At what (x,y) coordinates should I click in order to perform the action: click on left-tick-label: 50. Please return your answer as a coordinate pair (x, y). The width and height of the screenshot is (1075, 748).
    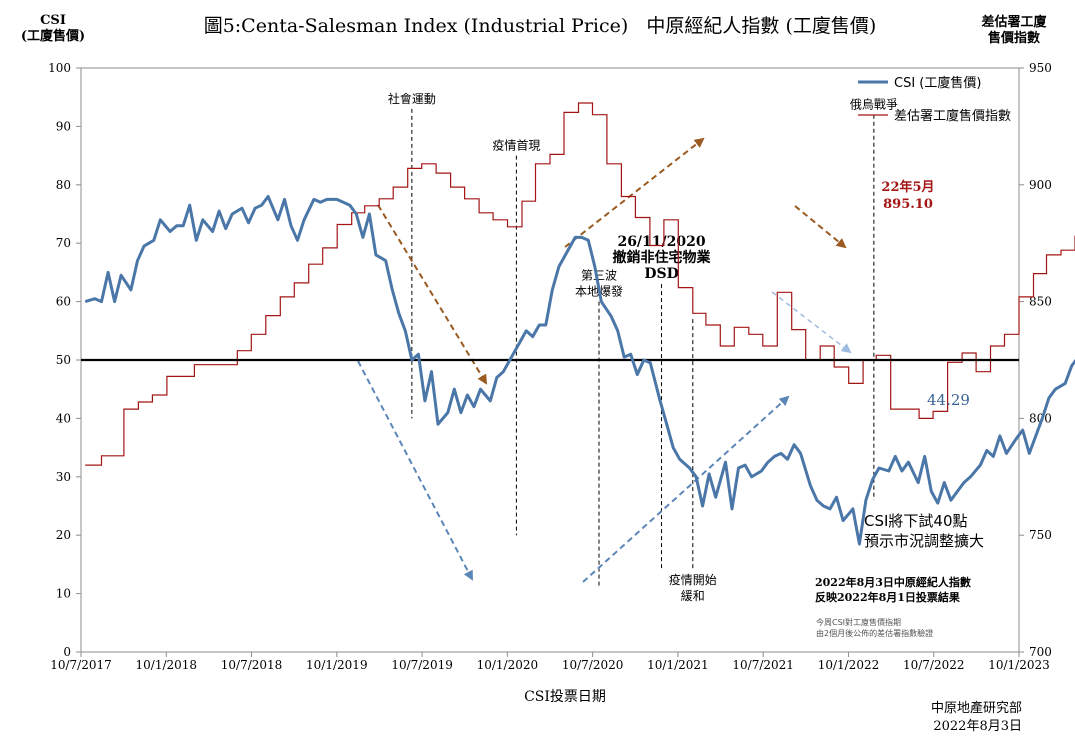
    Looking at the image, I should click on (63, 360).